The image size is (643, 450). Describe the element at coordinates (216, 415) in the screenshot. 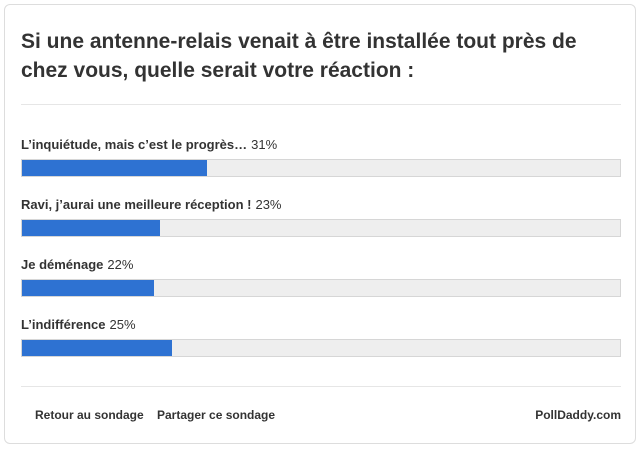

I see `share-poll-link: Partager ce sondage` at that location.